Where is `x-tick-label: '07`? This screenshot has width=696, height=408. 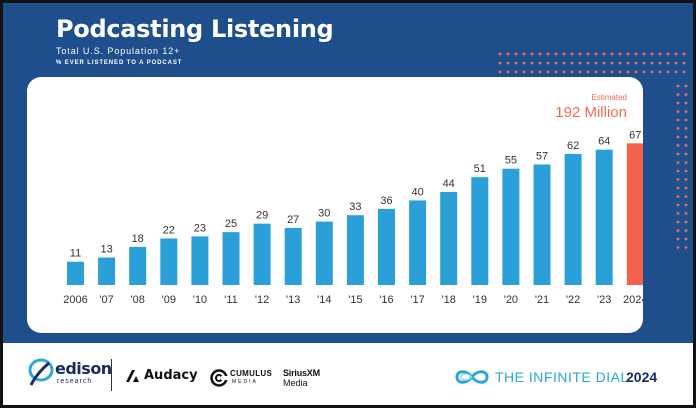 x-tick-label: '07 is located at coordinates (106, 300).